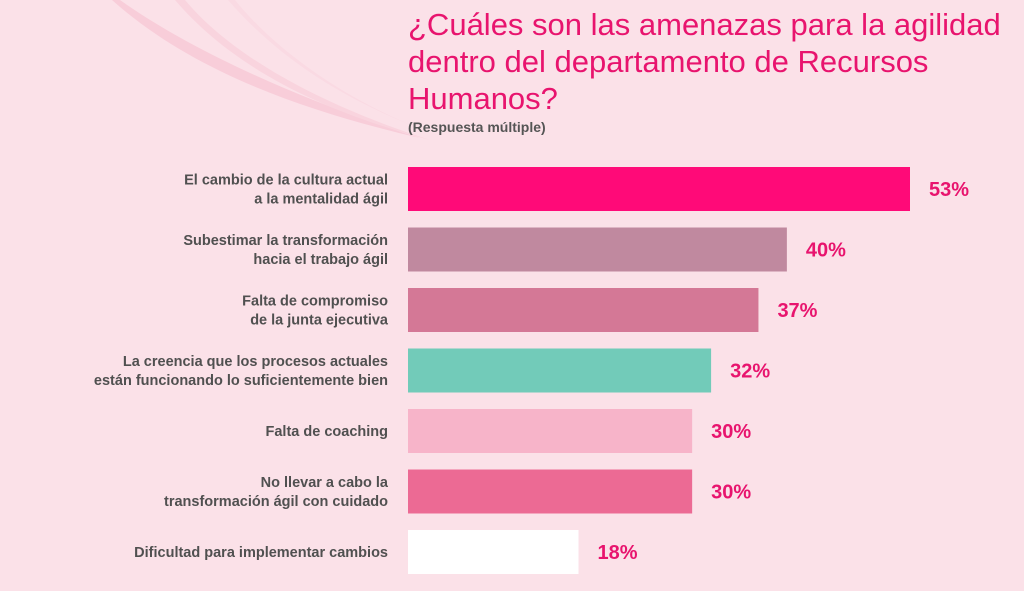 The width and height of the screenshot is (1024, 591). Describe the element at coordinates (315, 311) in the screenshot. I see `category-label-3: Falta de compromiso de la junta ejecutiva` at that location.